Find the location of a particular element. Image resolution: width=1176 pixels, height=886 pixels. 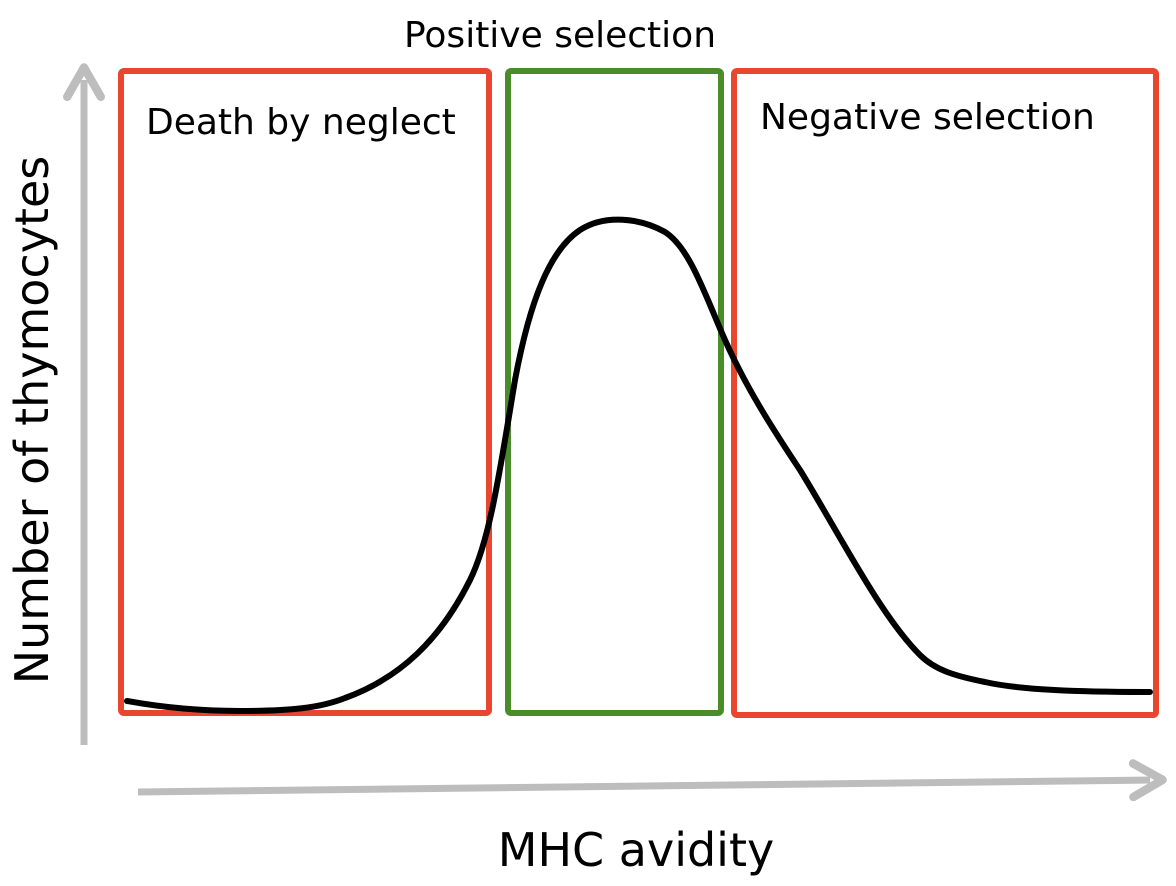

x-axis-label: MHC avidity is located at coordinates (636, 850).